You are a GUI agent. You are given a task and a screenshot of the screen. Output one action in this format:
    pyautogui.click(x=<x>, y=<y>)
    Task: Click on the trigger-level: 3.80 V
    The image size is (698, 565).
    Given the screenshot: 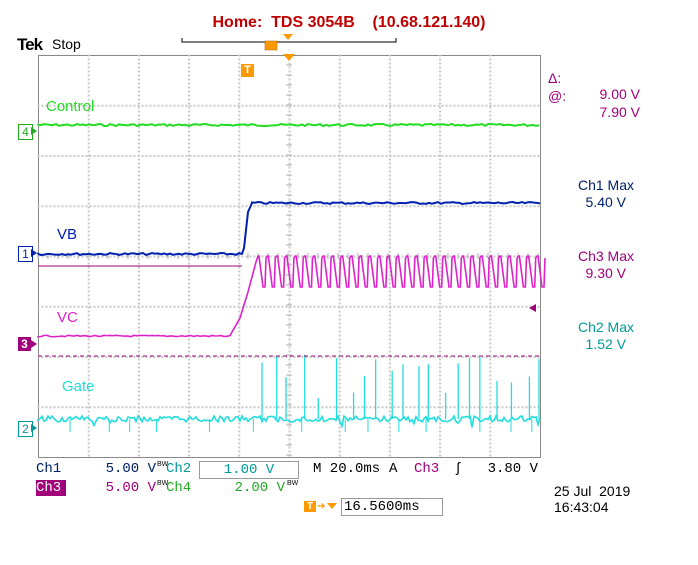 What is the action you would take?
    pyautogui.click(x=512, y=469)
    